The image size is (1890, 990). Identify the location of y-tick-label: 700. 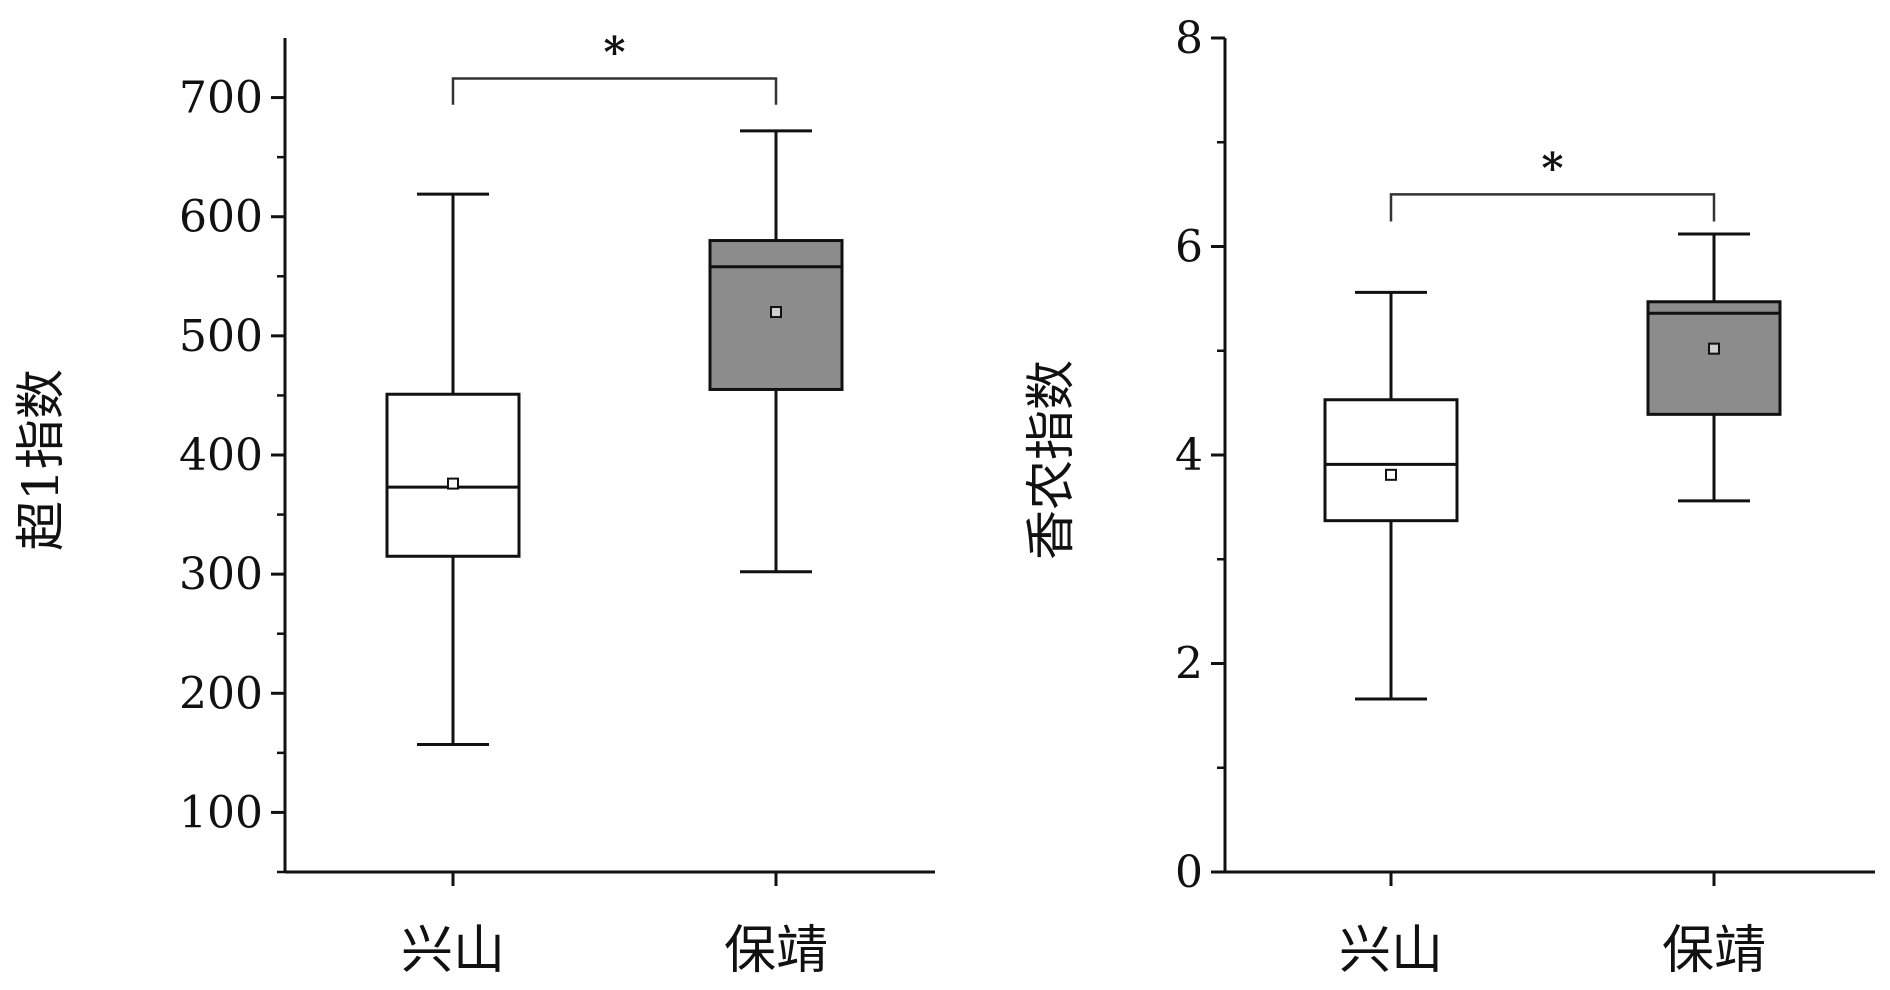
(221, 98).